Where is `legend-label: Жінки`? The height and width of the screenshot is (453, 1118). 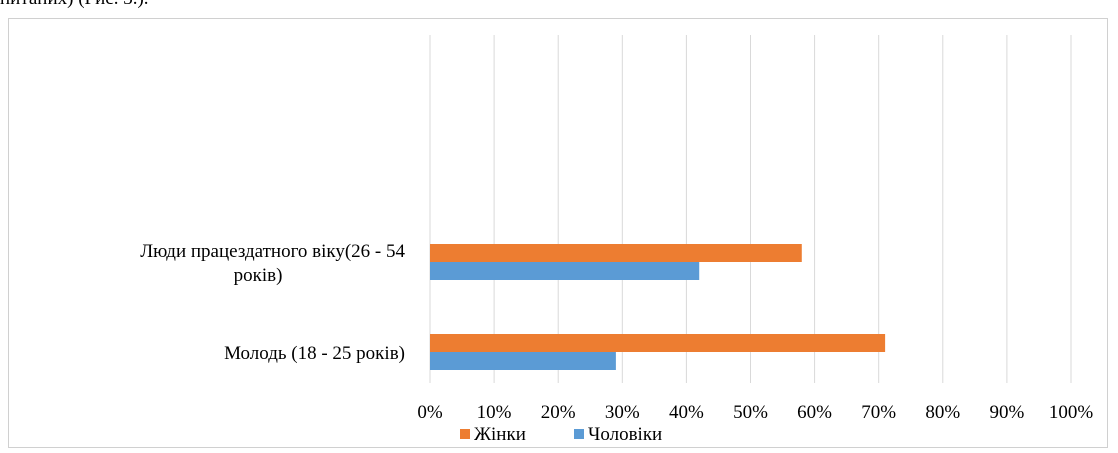
legend-label: Жінки is located at coordinates (500, 434).